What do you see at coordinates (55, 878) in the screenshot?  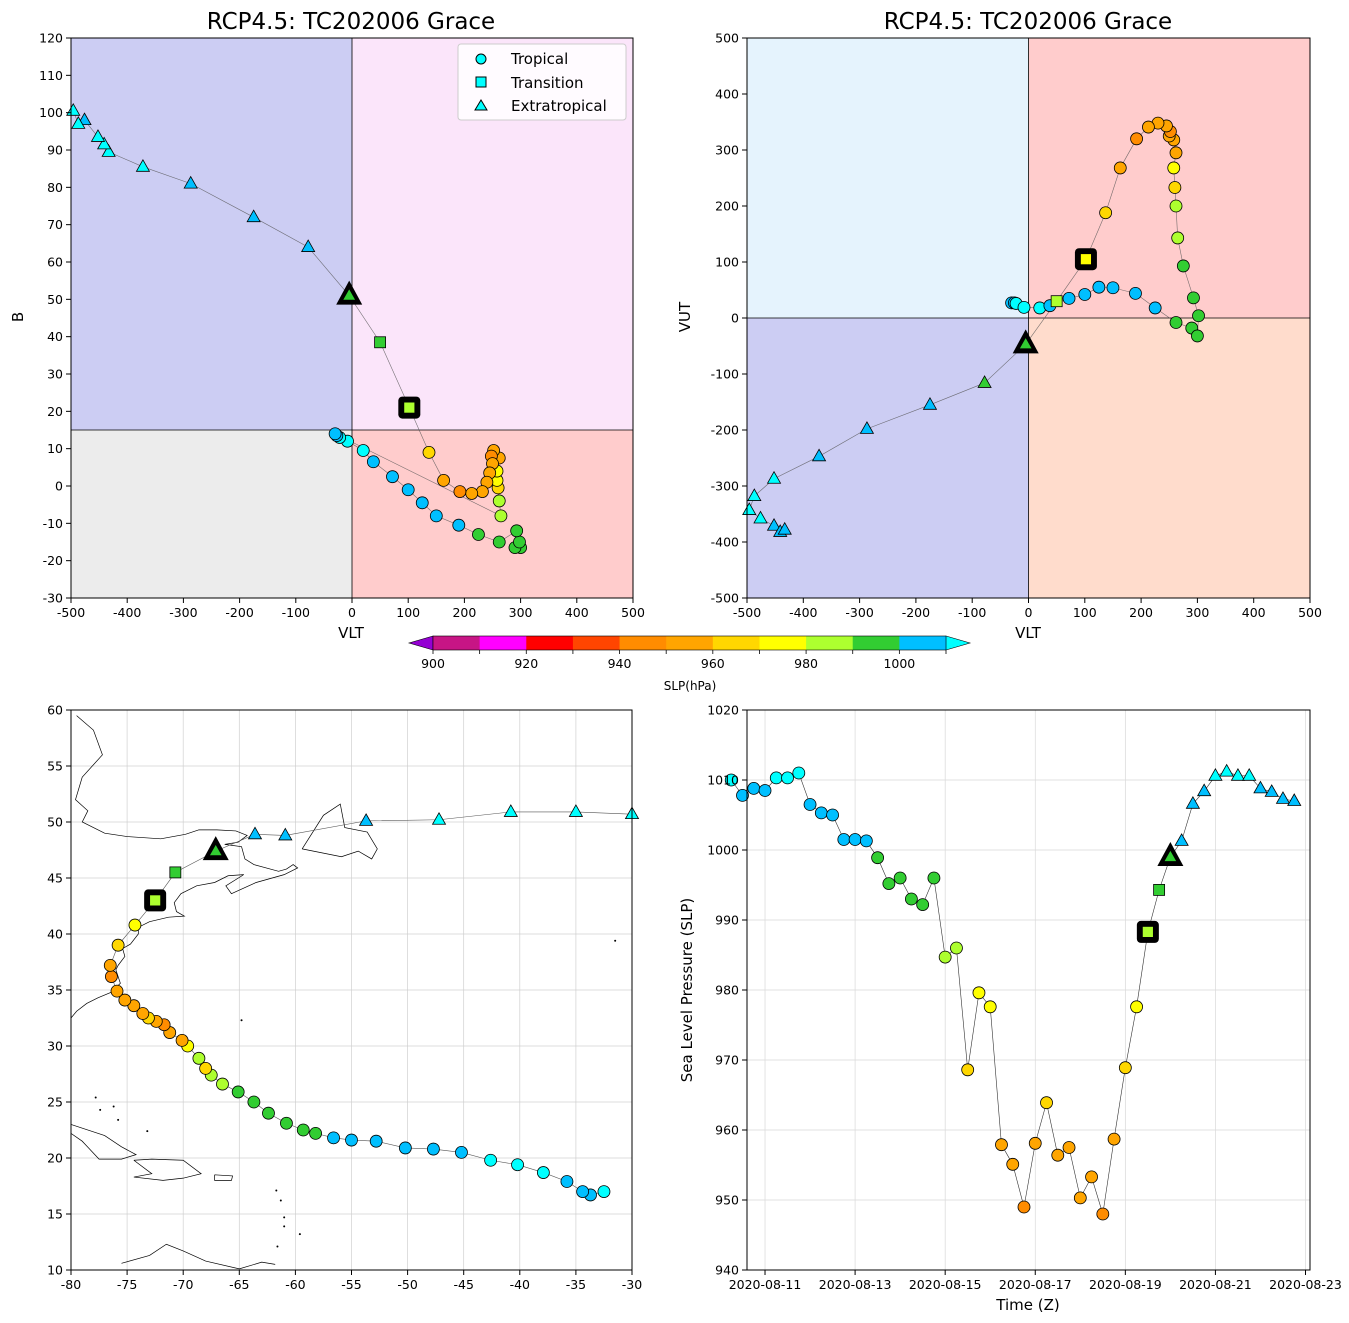 I see `map-ytick-label-7: 45` at bounding box center [55, 878].